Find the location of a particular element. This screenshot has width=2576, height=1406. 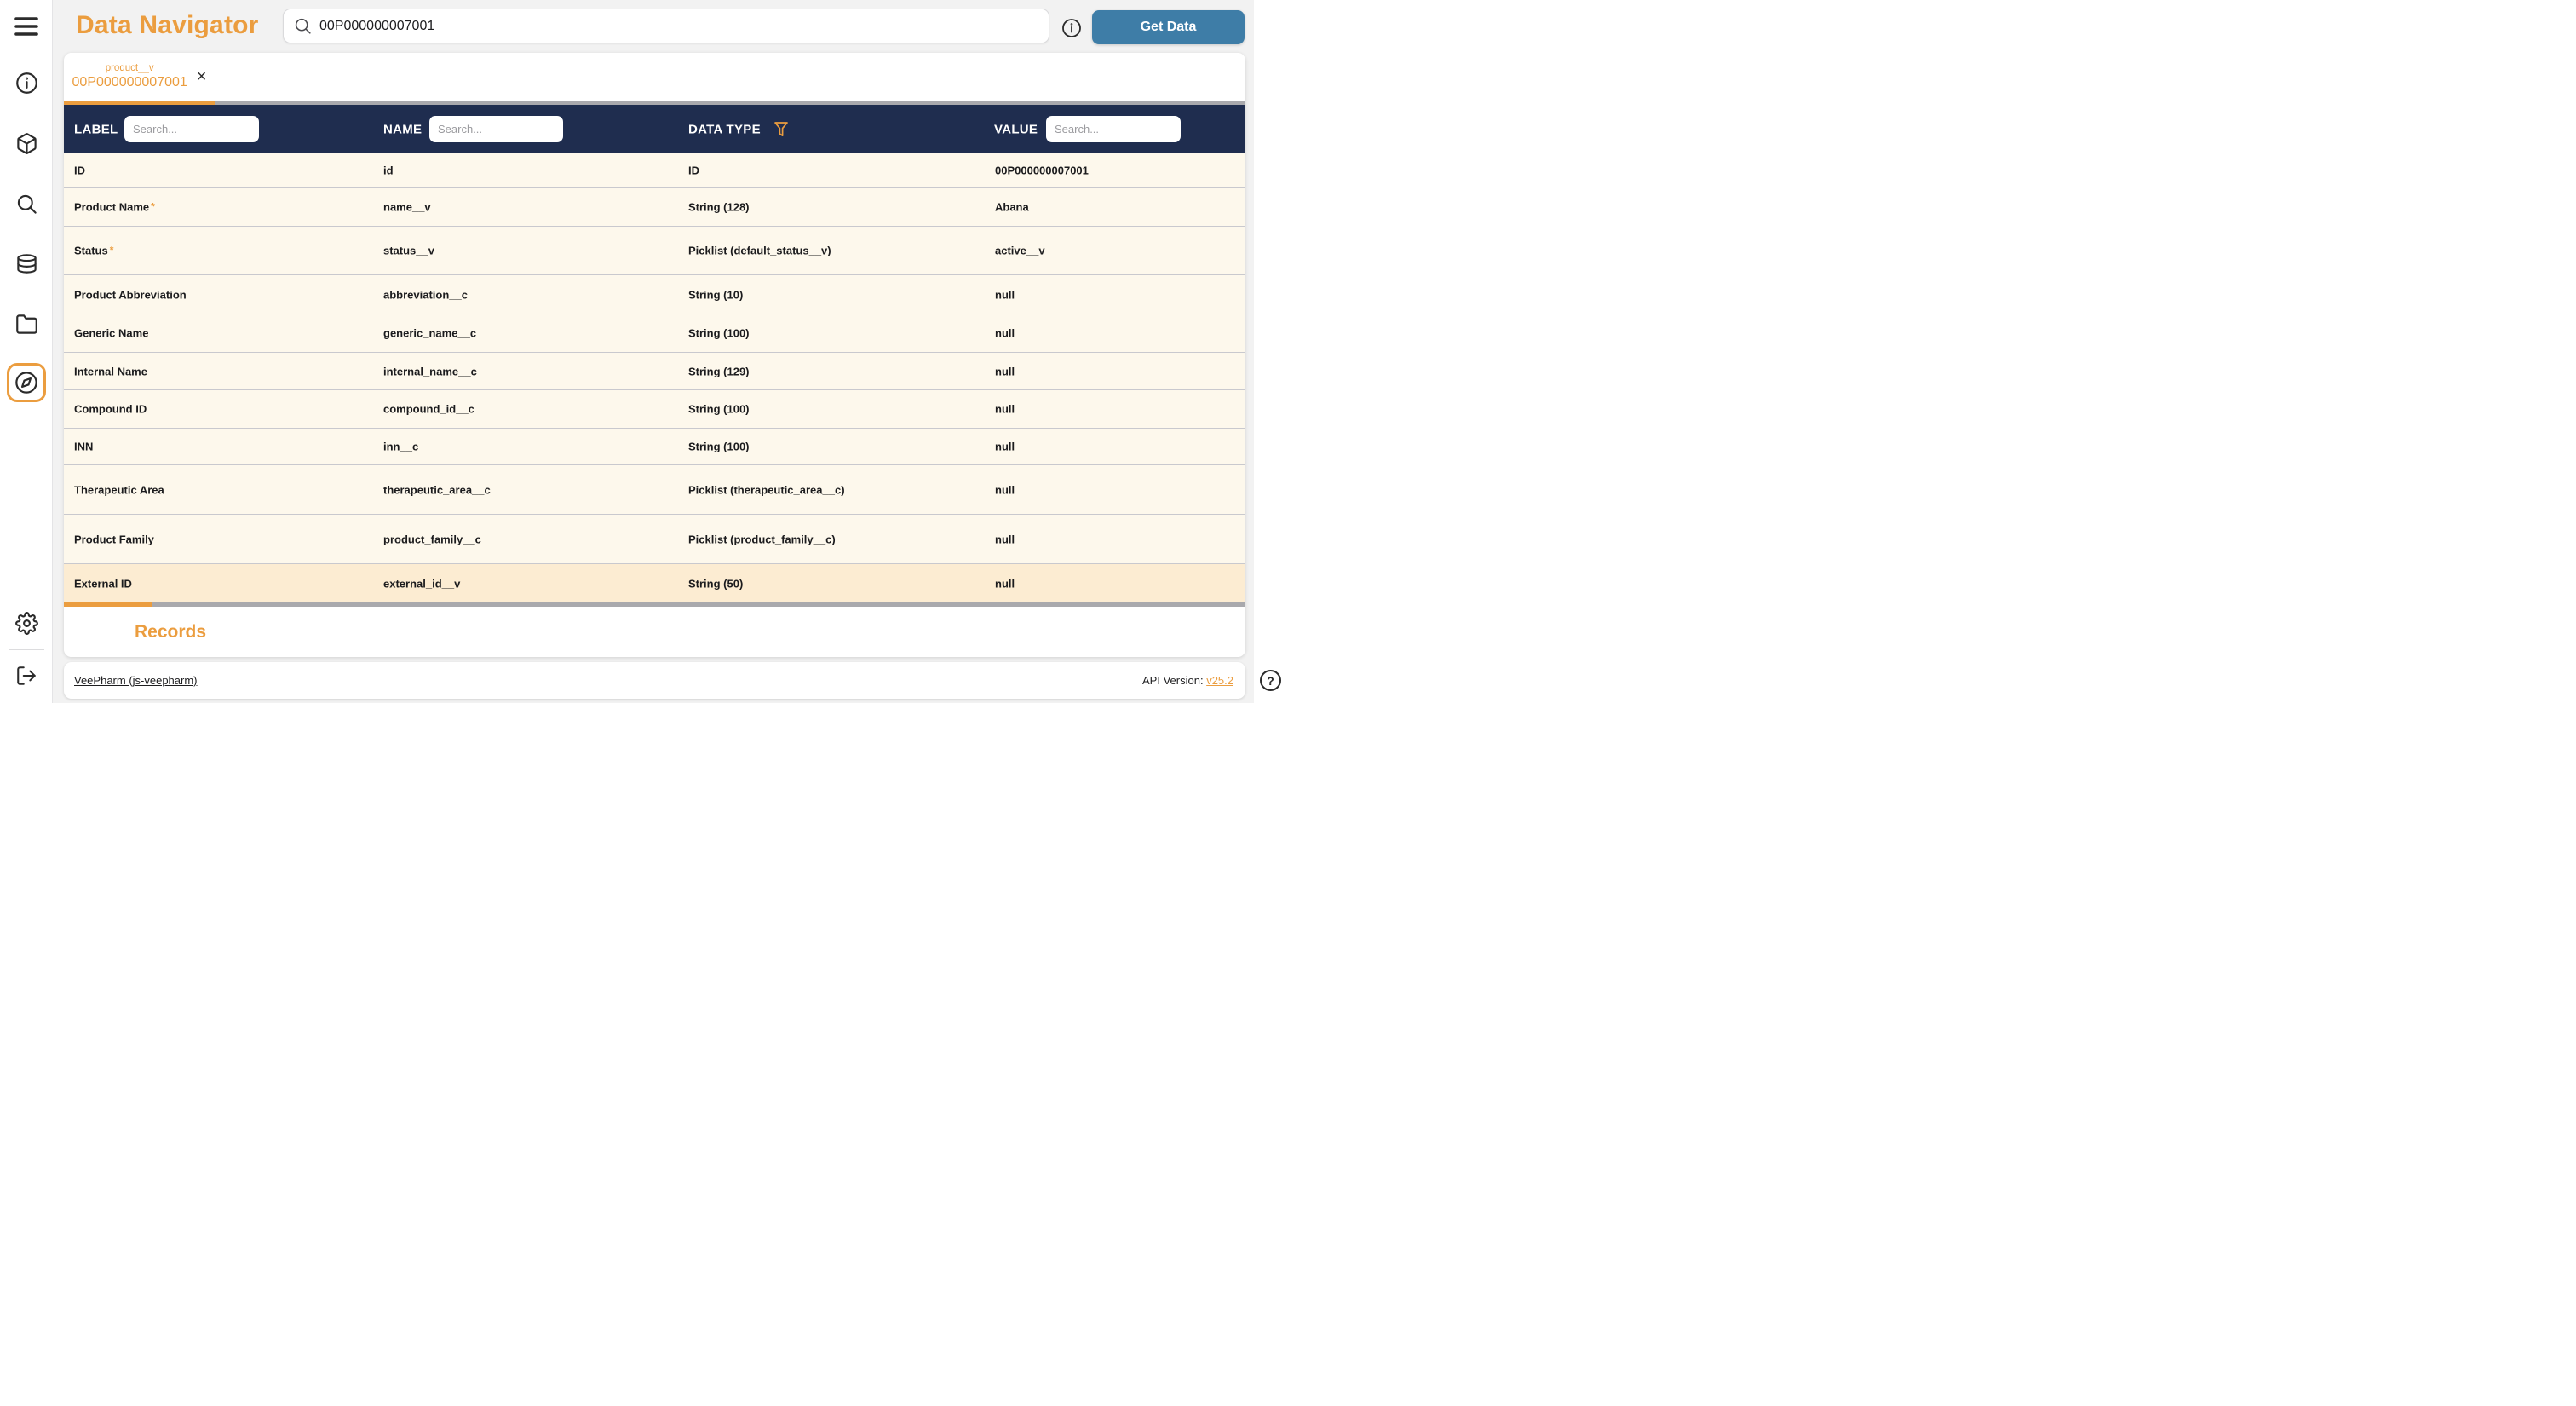

scrollbar-thumb is located at coordinates (108, 604).